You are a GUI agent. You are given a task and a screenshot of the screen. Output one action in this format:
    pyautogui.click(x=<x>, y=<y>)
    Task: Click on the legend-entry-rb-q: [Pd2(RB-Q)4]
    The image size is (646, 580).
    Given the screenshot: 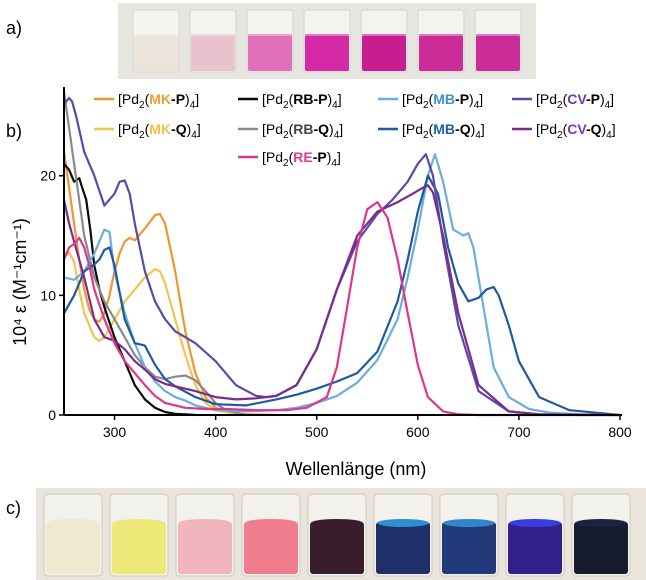 What is the action you would take?
    pyautogui.click(x=290, y=131)
    